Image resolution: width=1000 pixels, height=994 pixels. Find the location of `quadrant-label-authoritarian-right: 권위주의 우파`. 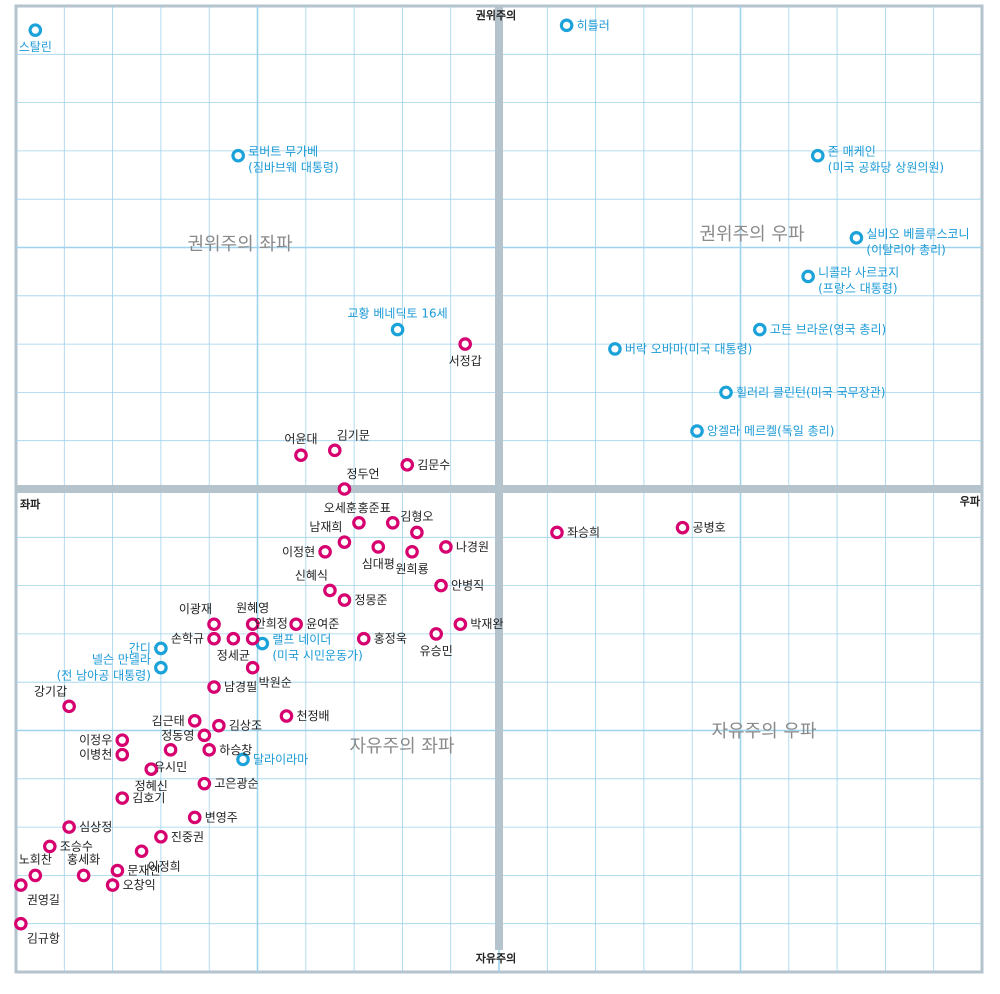

quadrant-label-authoritarian-right: 권위주의 우파 is located at coordinates (752, 234).